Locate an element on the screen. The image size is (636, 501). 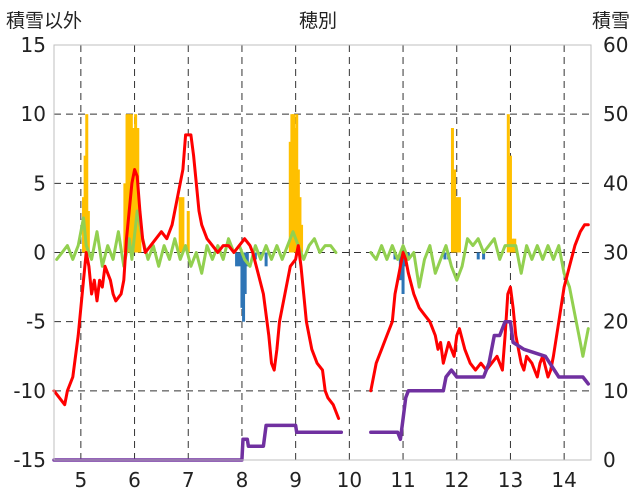
right-y-tick-label: 60 is located at coordinates (615, 45).